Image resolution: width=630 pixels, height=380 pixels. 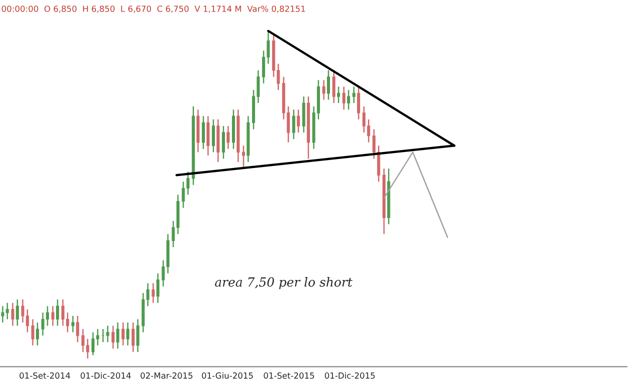 What do you see at coordinates (349, 375) in the screenshot?
I see `x-tick-label: 01-Dic-2015` at bounding box center [349, 375].